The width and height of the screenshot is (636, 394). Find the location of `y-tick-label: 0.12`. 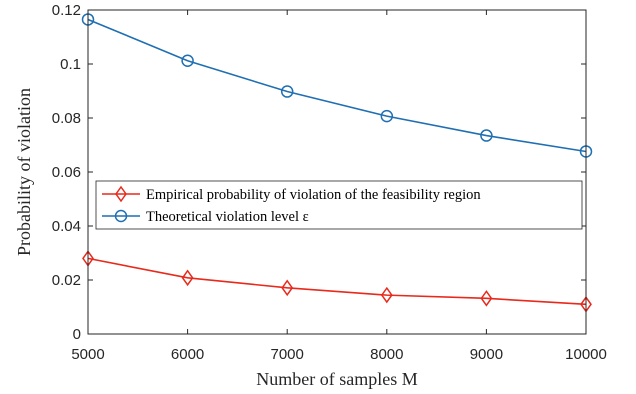

y-tick-label: 0.12 is located at coordinates (66, 10).